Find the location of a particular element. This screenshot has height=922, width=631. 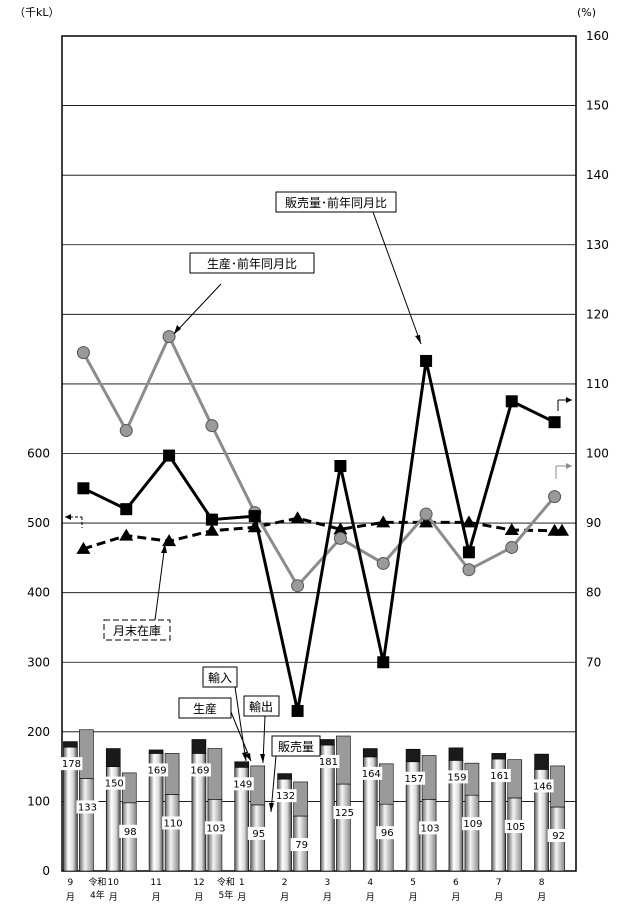

production-value-label: 161 is located at coordinates (499, 776).